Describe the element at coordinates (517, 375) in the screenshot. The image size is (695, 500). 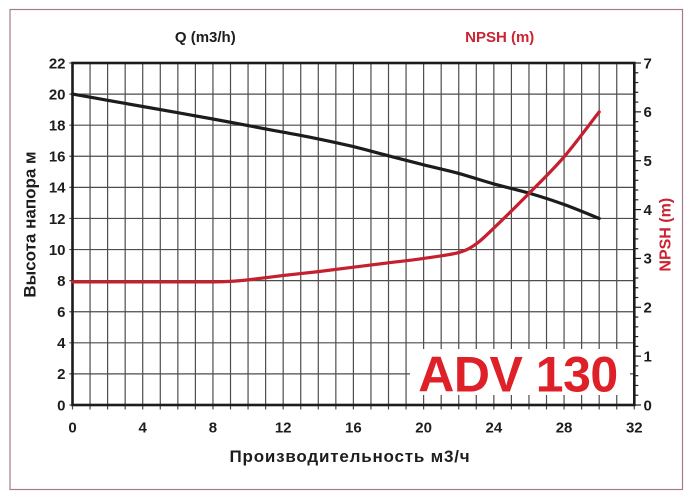
I see `svg-text: ADV 130` at that location.